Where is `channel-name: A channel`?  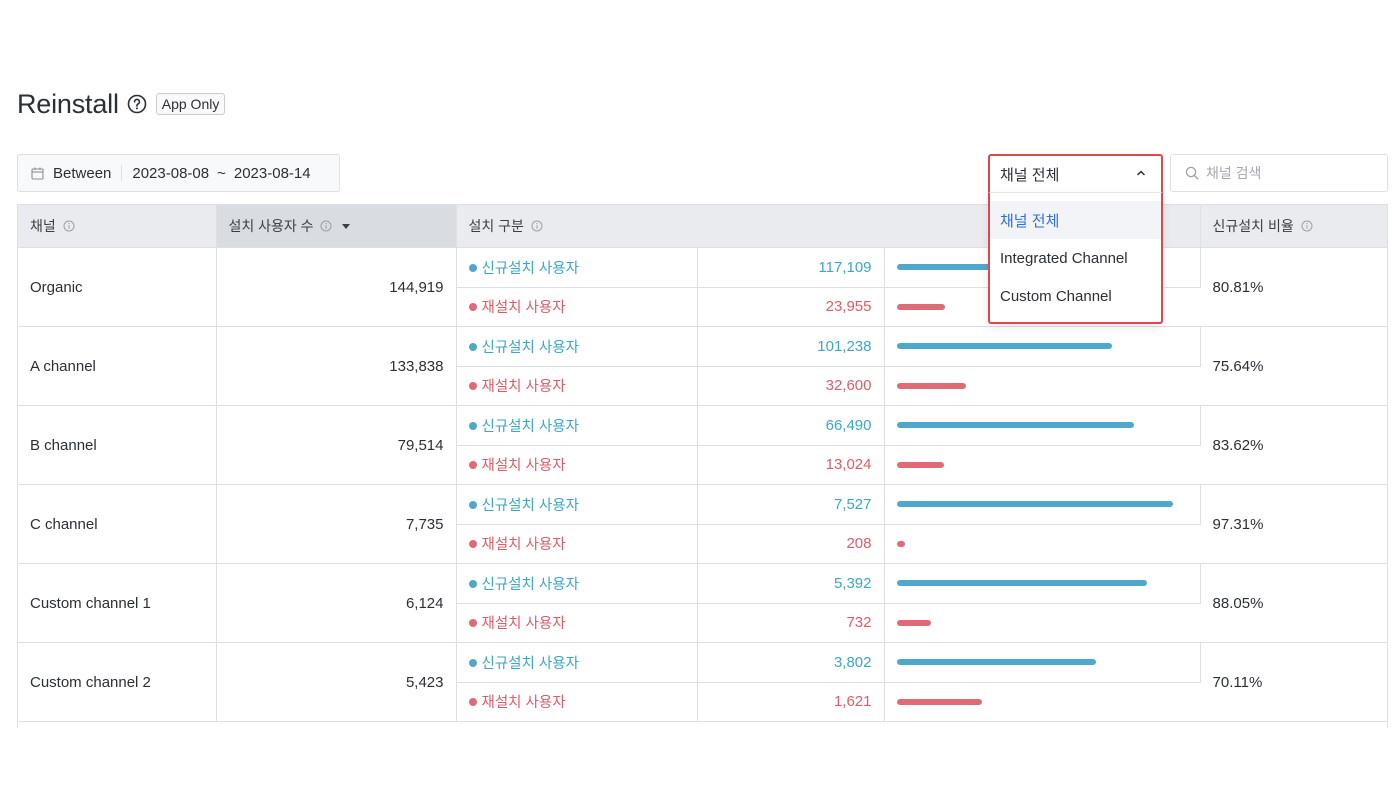
channel-name: A channel is located at coordinates (117, 366).